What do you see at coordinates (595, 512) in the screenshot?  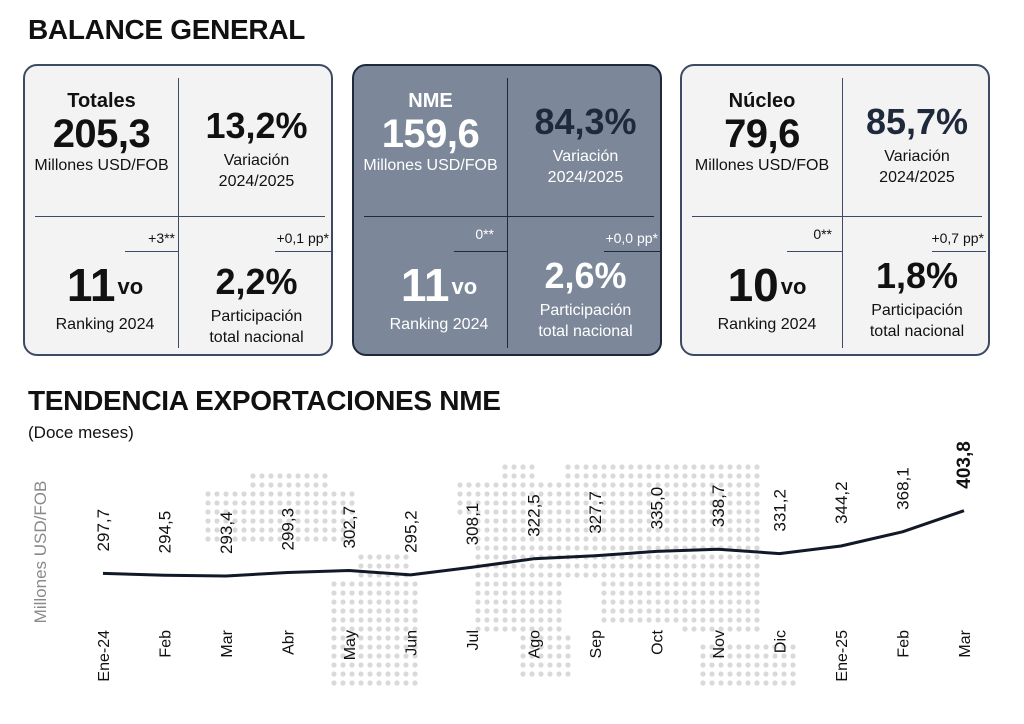 I see `data-label: 327,7` at bounding box center [595, 512].